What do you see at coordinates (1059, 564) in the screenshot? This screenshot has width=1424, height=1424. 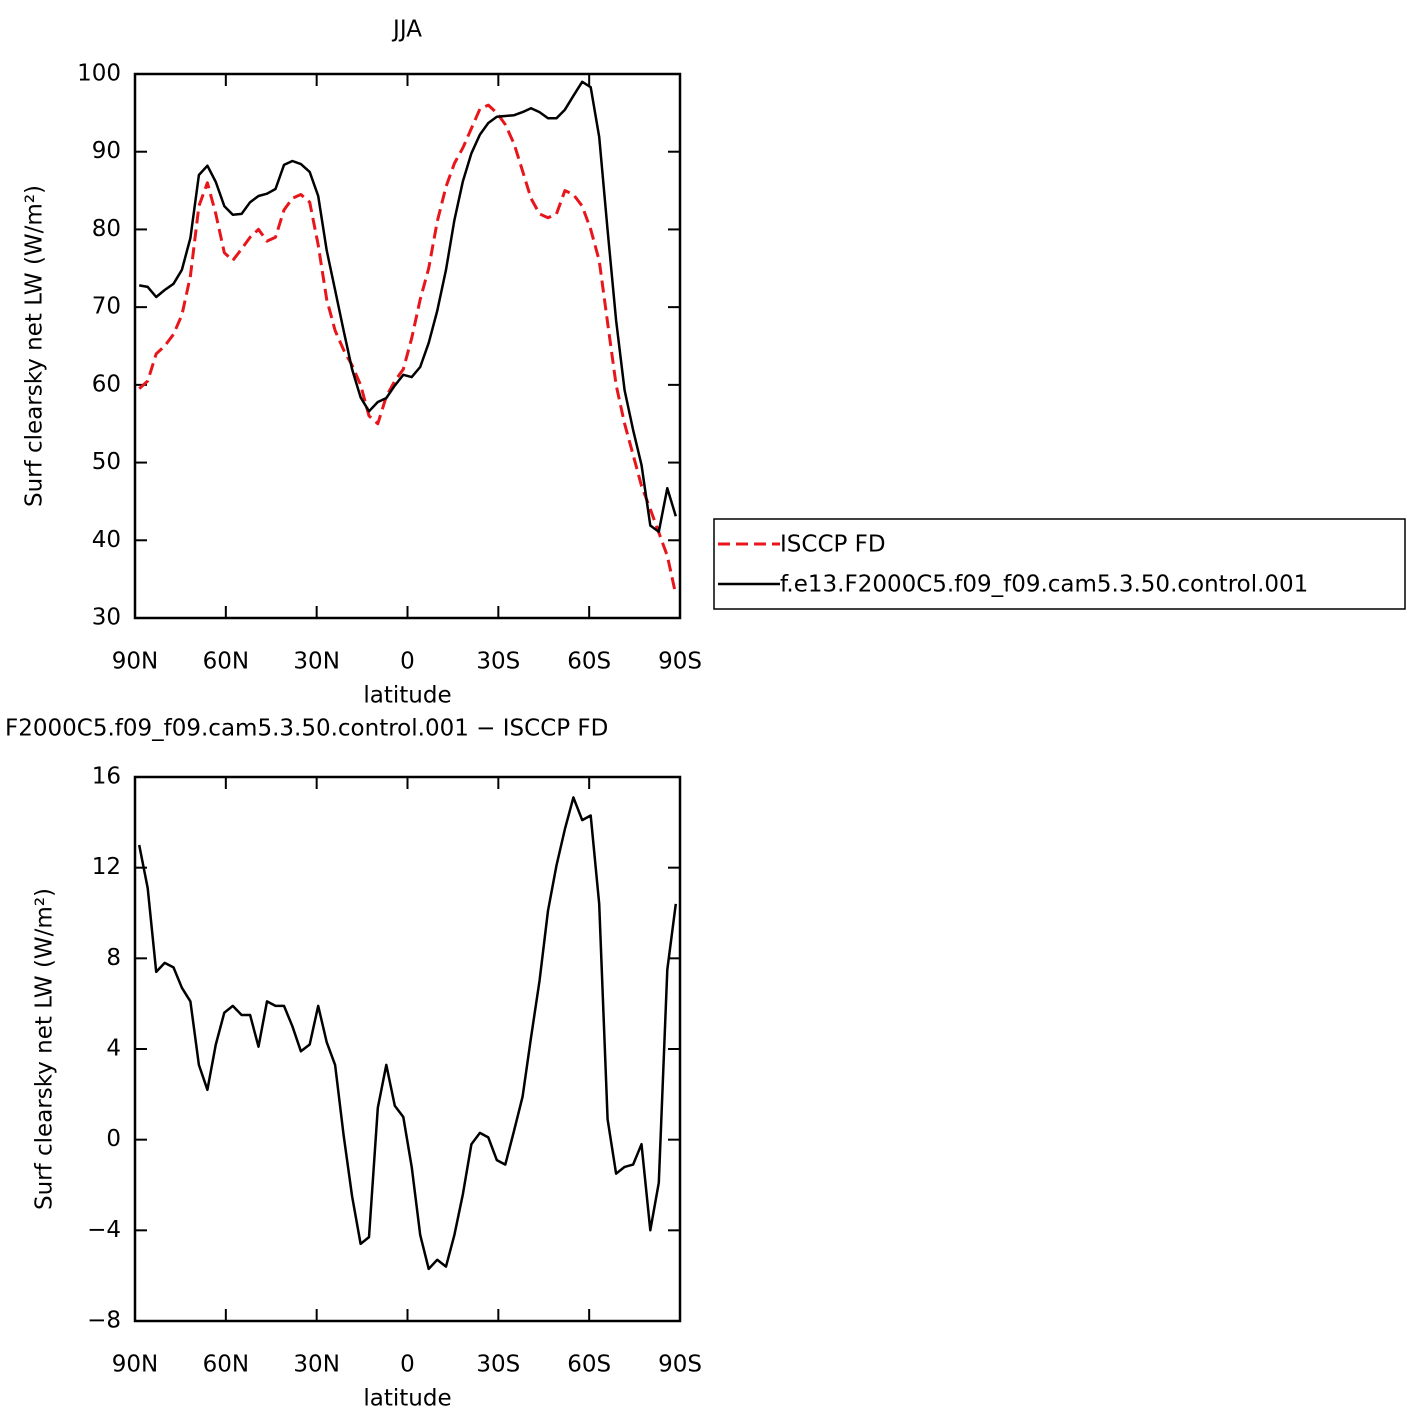 I see `legend-box` at bounding box center [1059, 564].